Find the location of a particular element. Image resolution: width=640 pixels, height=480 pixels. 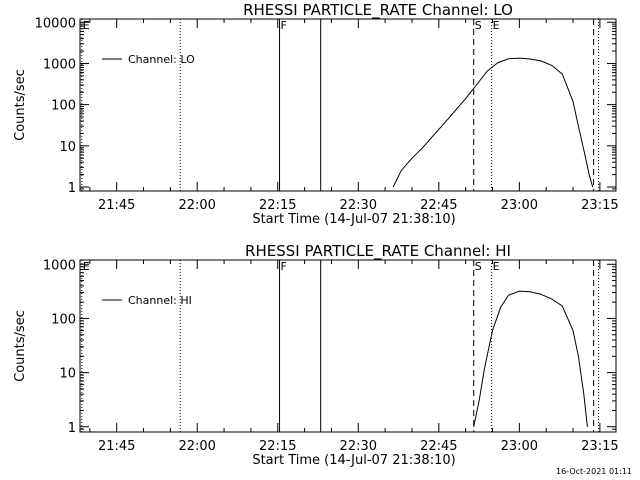

legend-entry: Channel: HI is located at coordinates (160, 300).